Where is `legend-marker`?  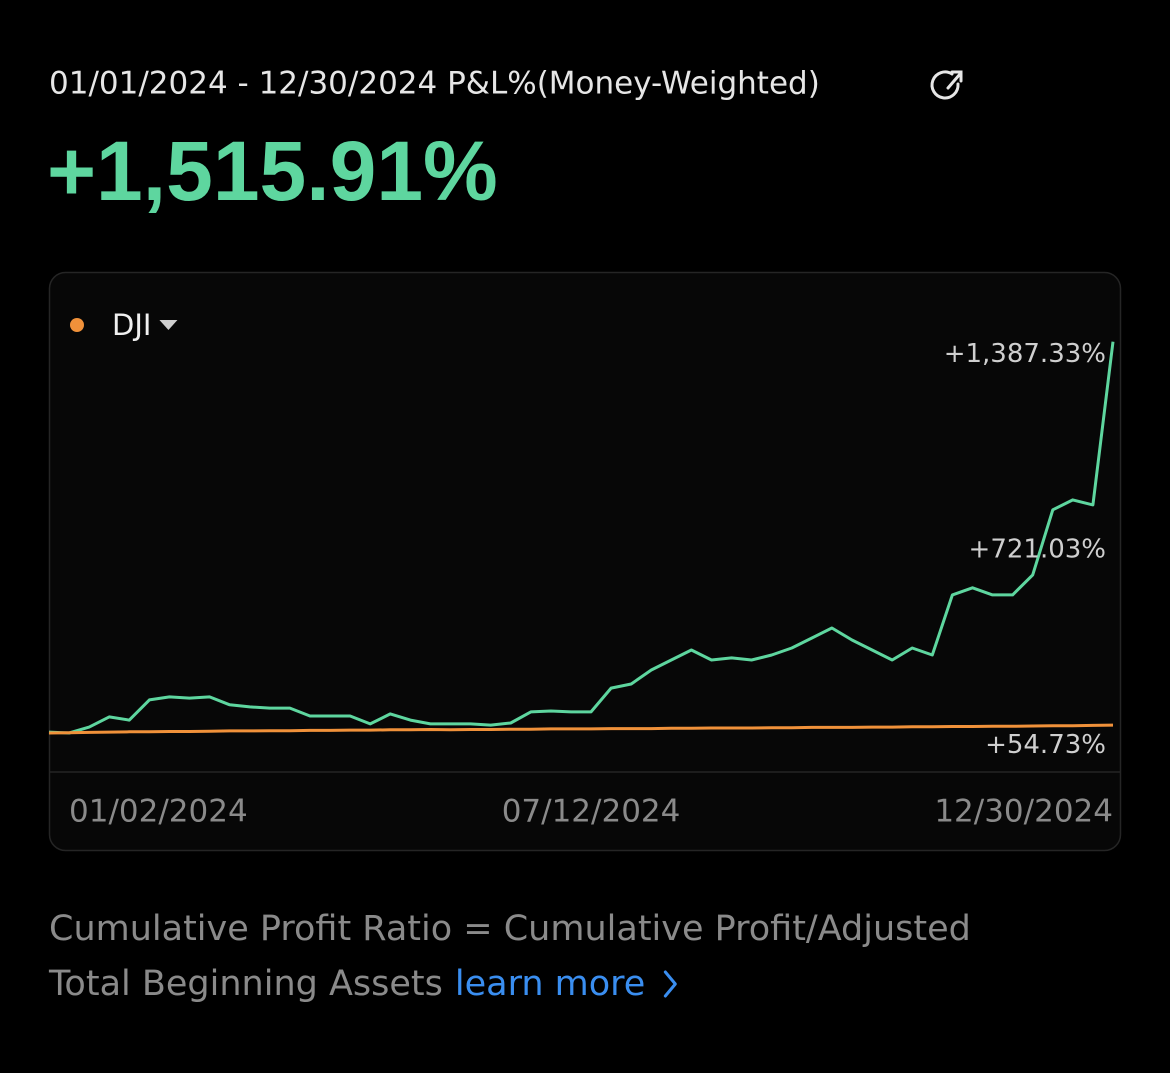
legend-marker is located at coordinates (77, 325).